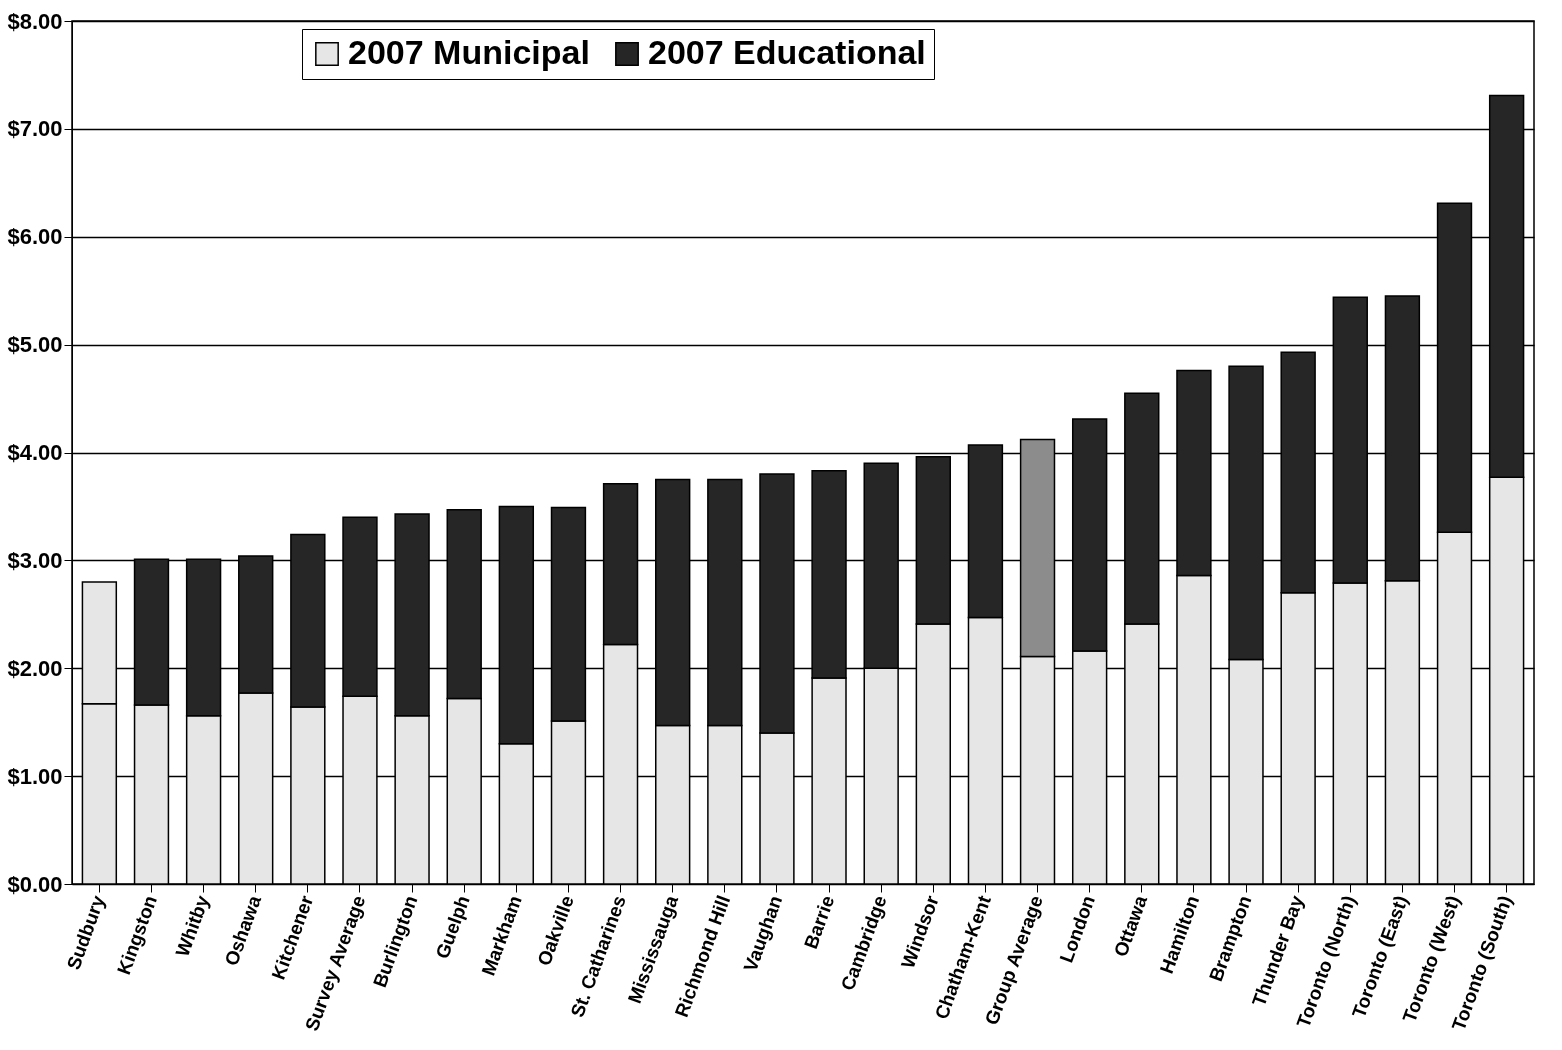 The height and width of the screenshot is (1050, 1562). I want to click on y-tick-label: $1.00, so click(35, 776).